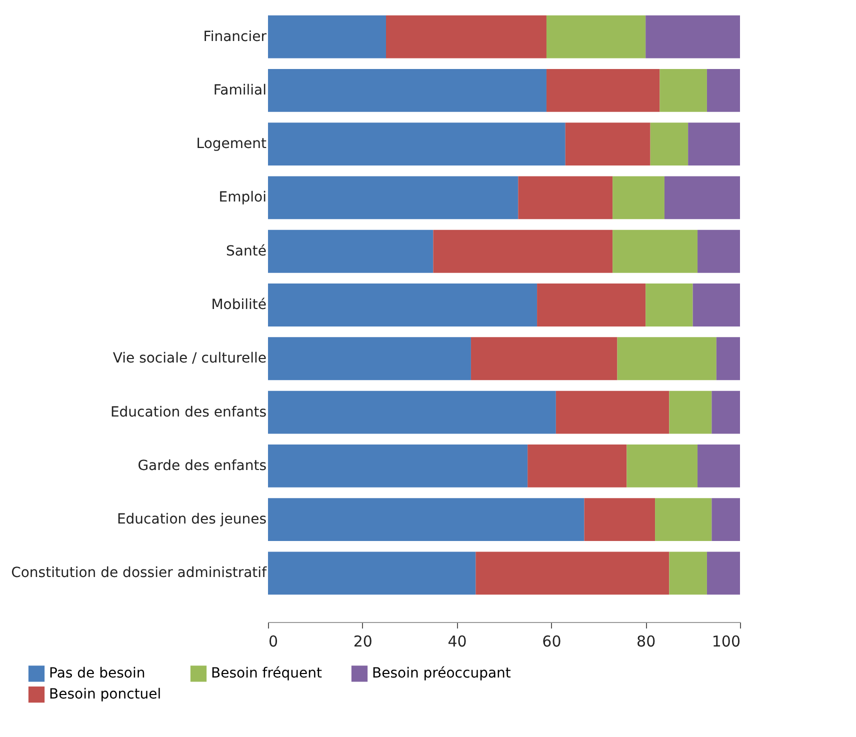  Describe the element at coordinates (239, 90) in the screenshot. I see `y-tick-label: Familial` at that location.